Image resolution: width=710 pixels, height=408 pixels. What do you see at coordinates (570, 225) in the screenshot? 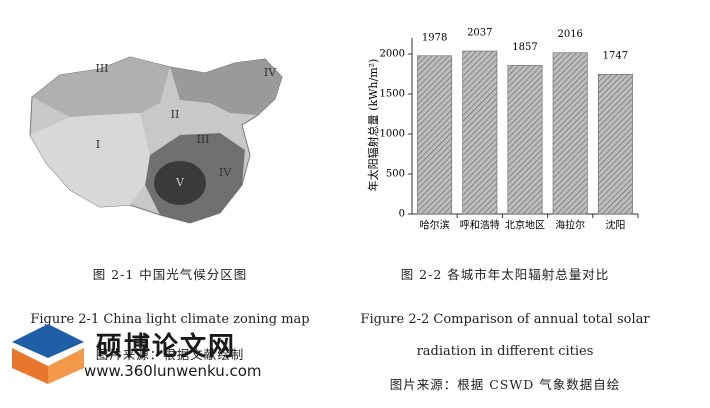
I see `x-tick-label: 海拉尔` at bounding box center [570, 225].